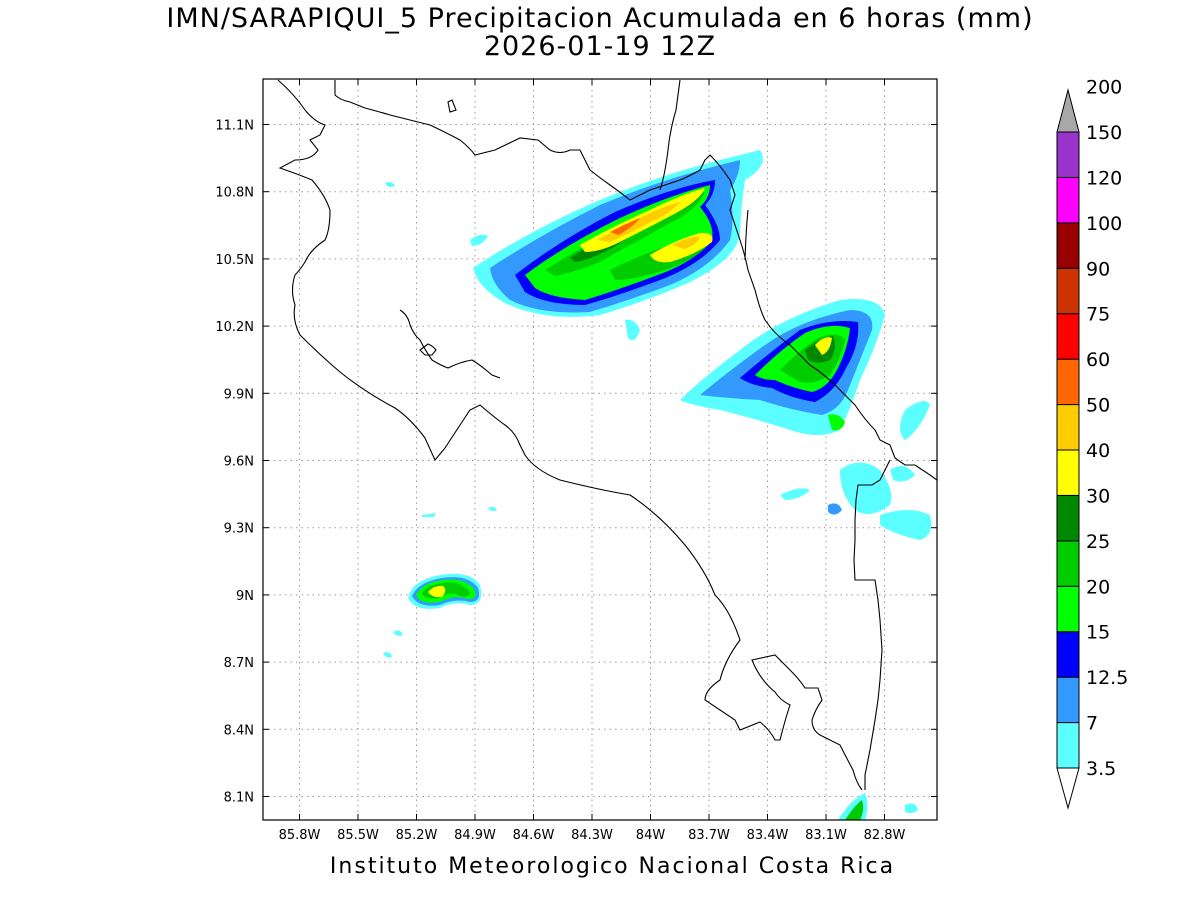 The image size is (1200, 900). What do you see at coordinates (1101, 769) in the screenshot?
I see `colorbar-label: 3.5` at bounding box center [1101, 769].